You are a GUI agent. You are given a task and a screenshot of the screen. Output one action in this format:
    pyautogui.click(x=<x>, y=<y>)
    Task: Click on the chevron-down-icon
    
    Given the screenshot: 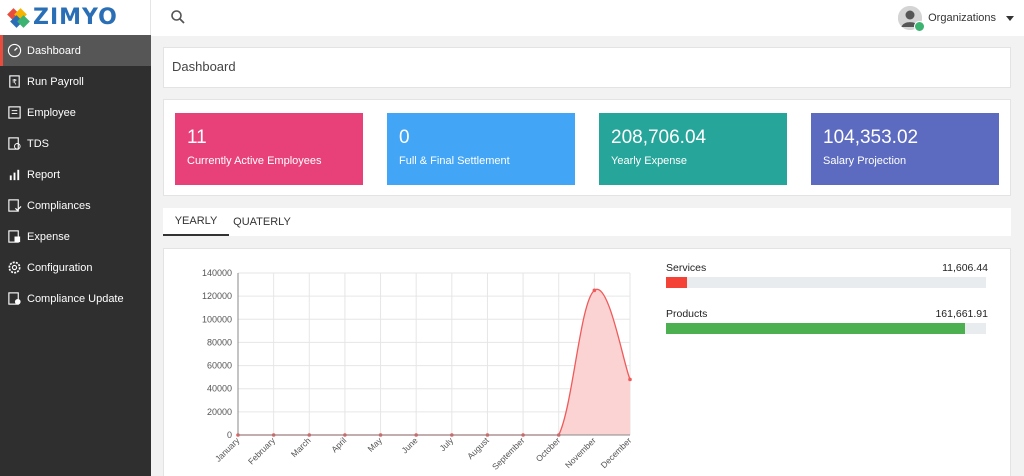 What is the action you would take?
    pyautogui.click(x=1010, y=18)
    